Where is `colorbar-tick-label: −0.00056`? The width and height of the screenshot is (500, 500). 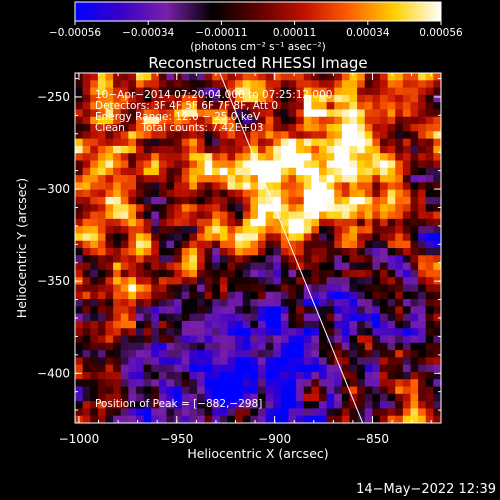 colorbar-tick-label: −0.00056 is located at coordinates (75, 33).